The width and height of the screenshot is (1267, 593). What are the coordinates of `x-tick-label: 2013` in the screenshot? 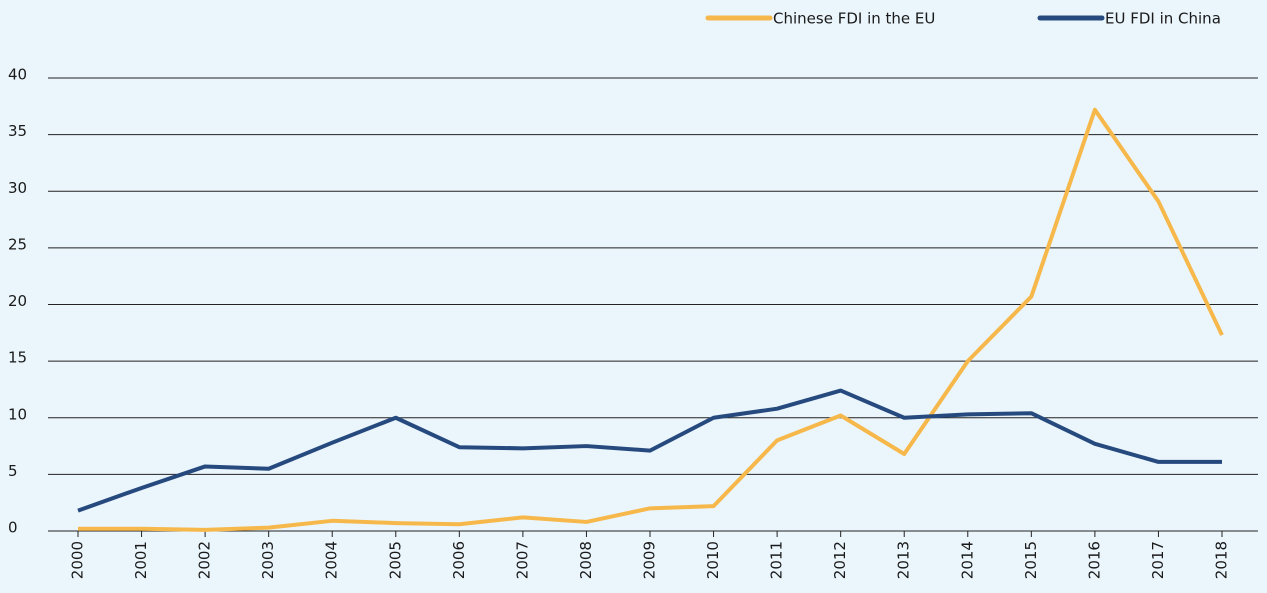 It's located at (904, 560).